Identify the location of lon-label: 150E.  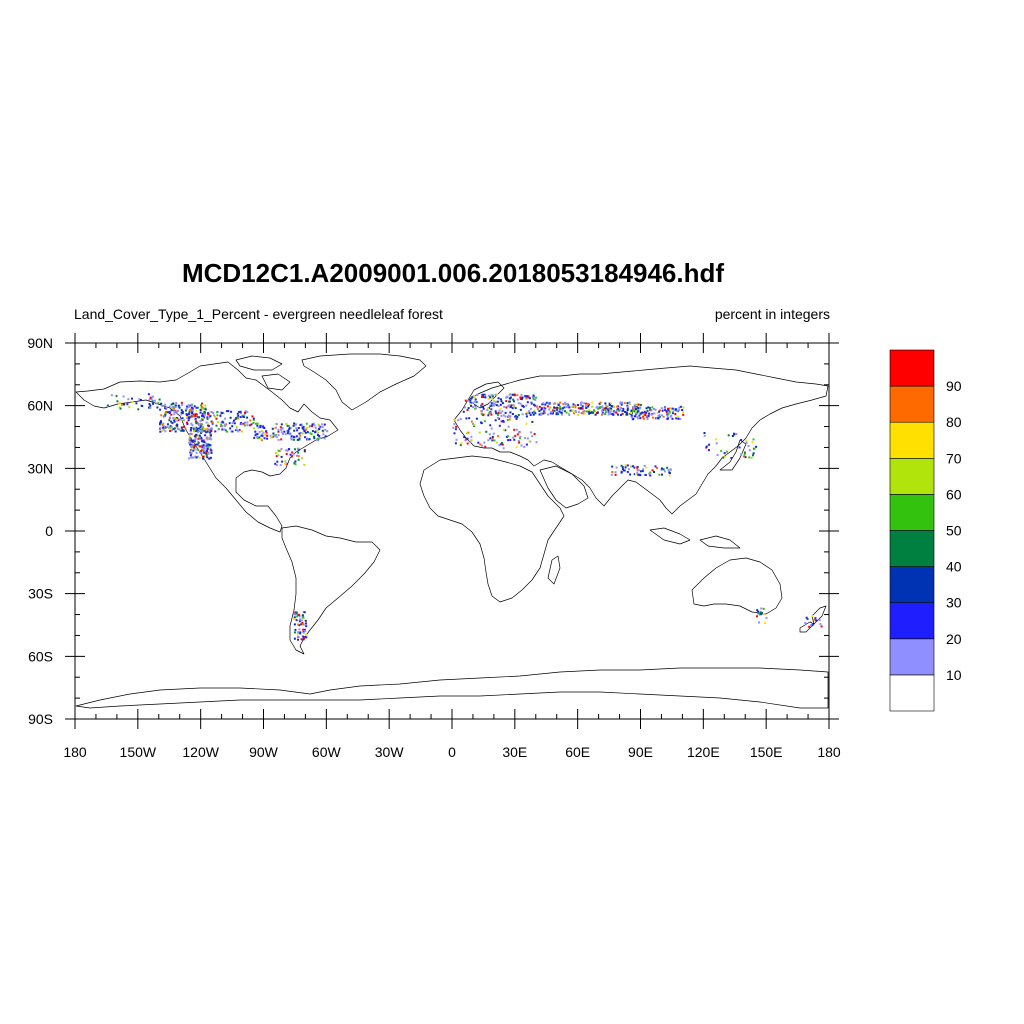
(766, 752).